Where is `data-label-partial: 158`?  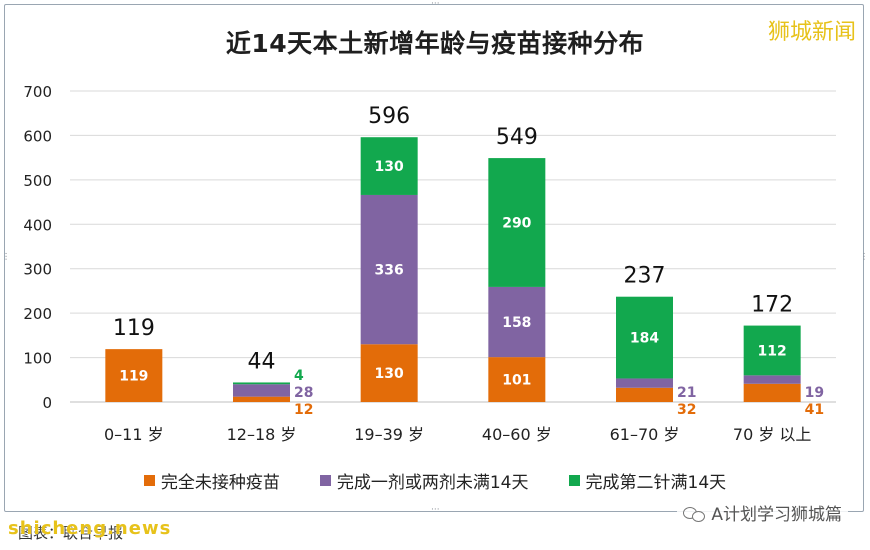
data-label-partial: 158 is located at coordinates (516, 323).